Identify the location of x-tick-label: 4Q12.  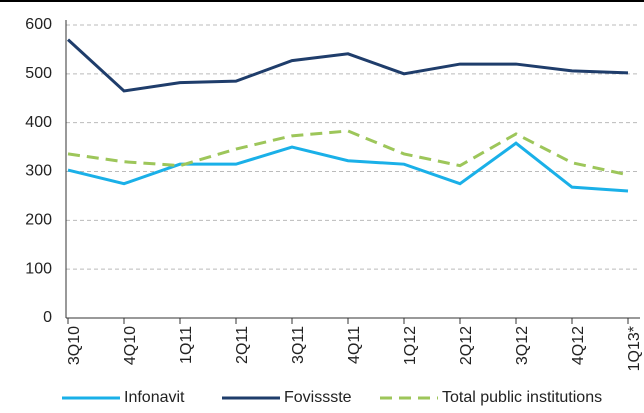
(578, 345).